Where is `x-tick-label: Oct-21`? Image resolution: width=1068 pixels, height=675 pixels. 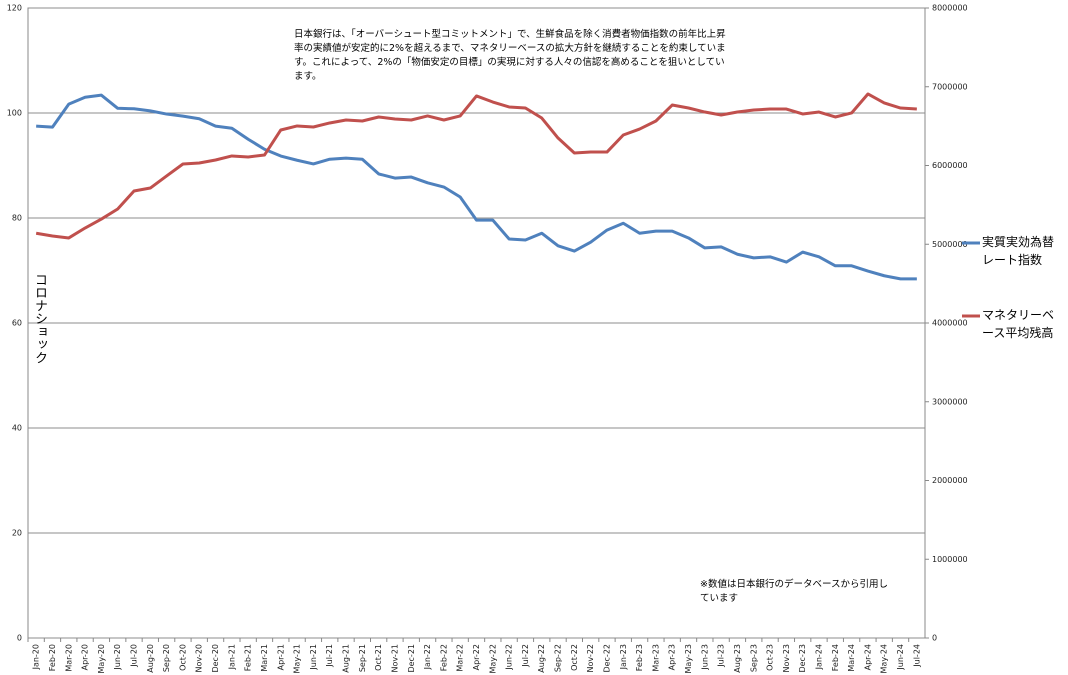 x-tick-label: Oct-21 is located at coordinates (378, 657).